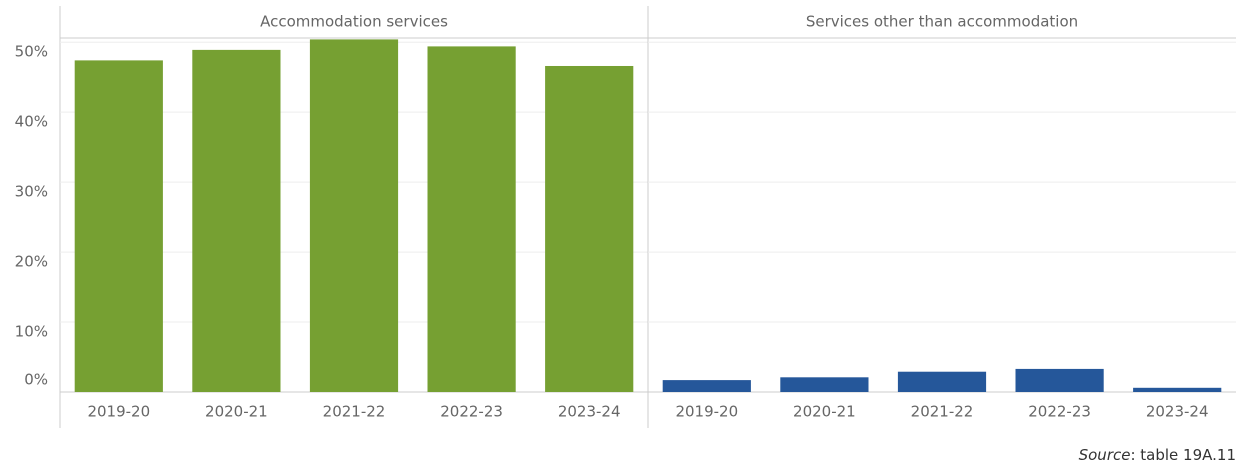 The height and width of the screenshot is (464, 1240). What do you see at coordinates (31, 122) in the screenshot?
I see `y-tick-label: 40%` at bounding box center [31, 122].